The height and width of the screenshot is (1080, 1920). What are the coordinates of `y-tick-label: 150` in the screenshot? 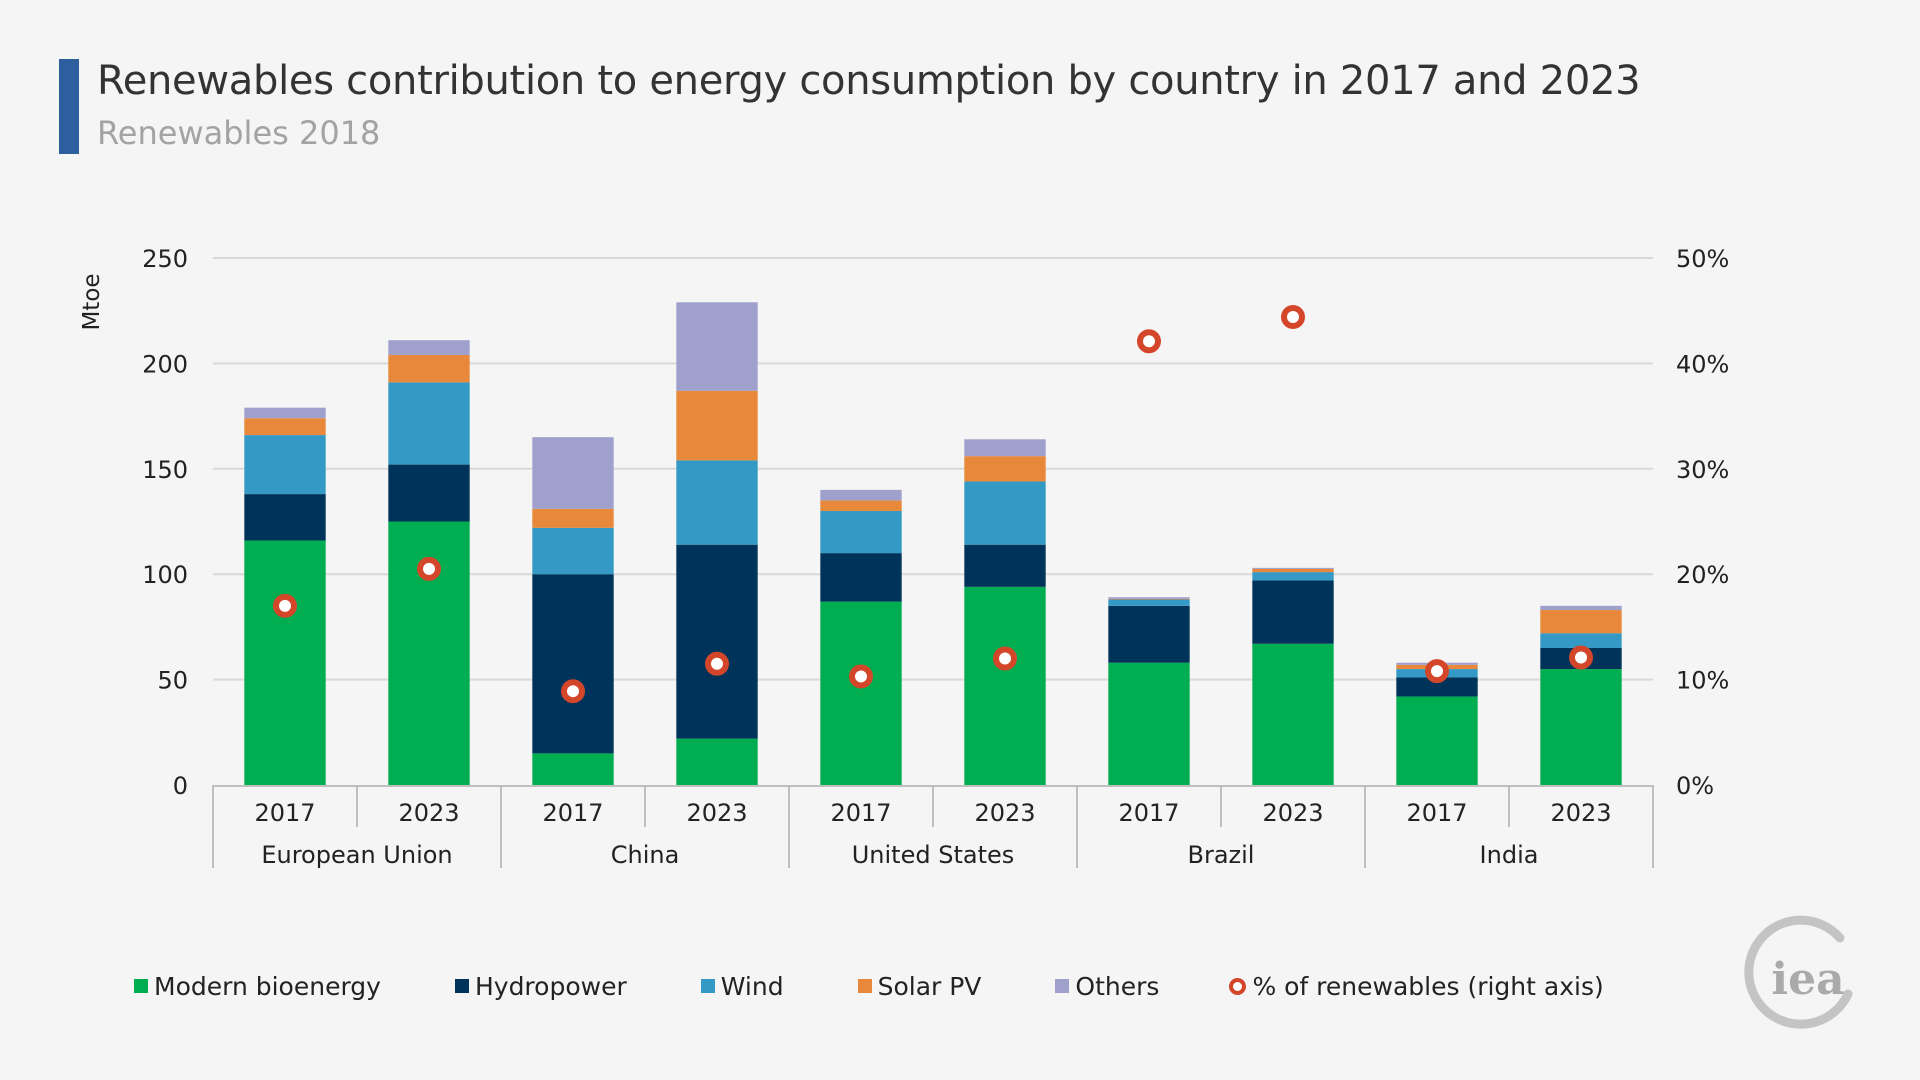 It's located at (165, 470).